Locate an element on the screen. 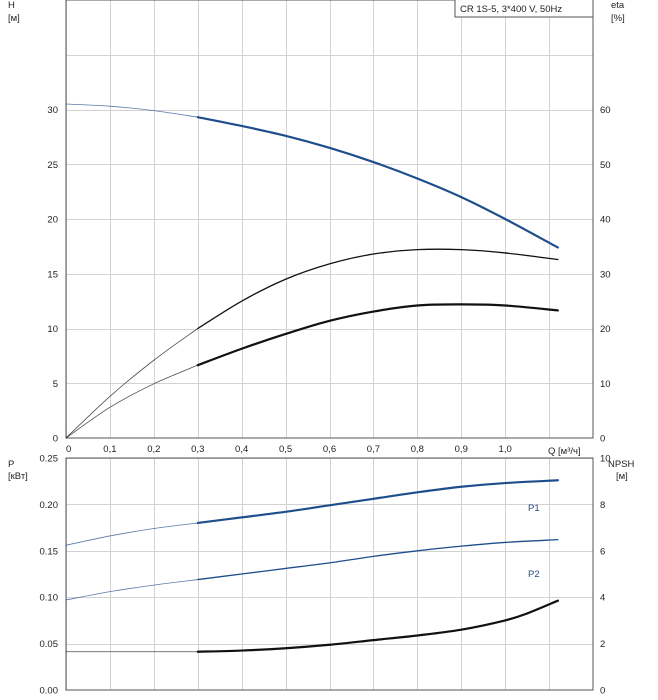 The image size is (658, 700). p2-series-label: P2 is located at coordinates (534, 574).